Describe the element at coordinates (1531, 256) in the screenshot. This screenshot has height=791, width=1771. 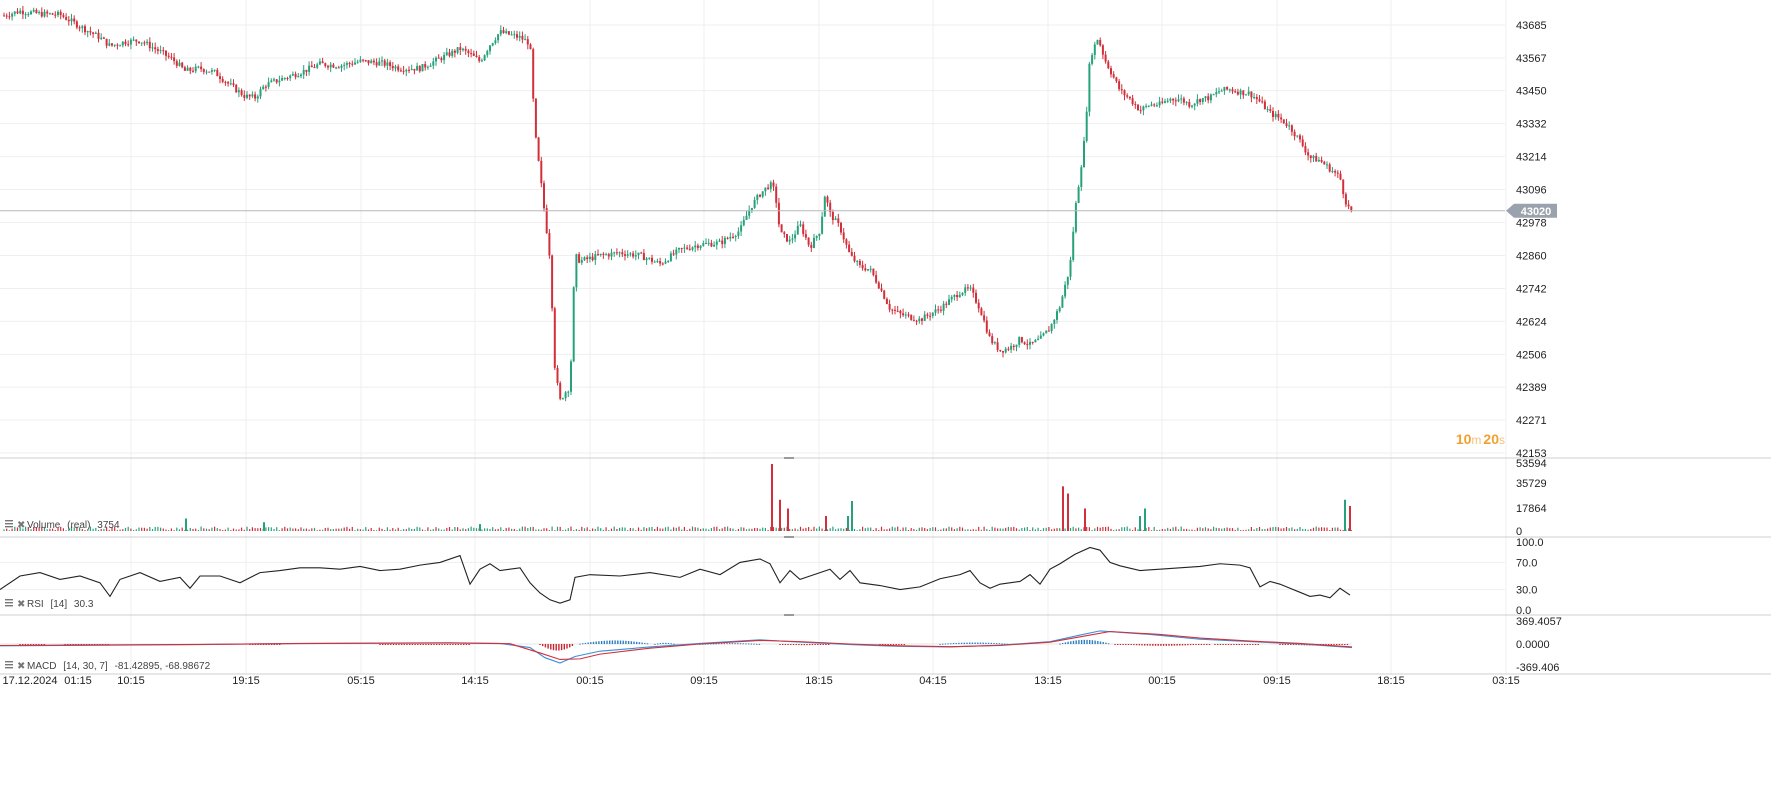
I see `price-tick-label: 42860` at that location.